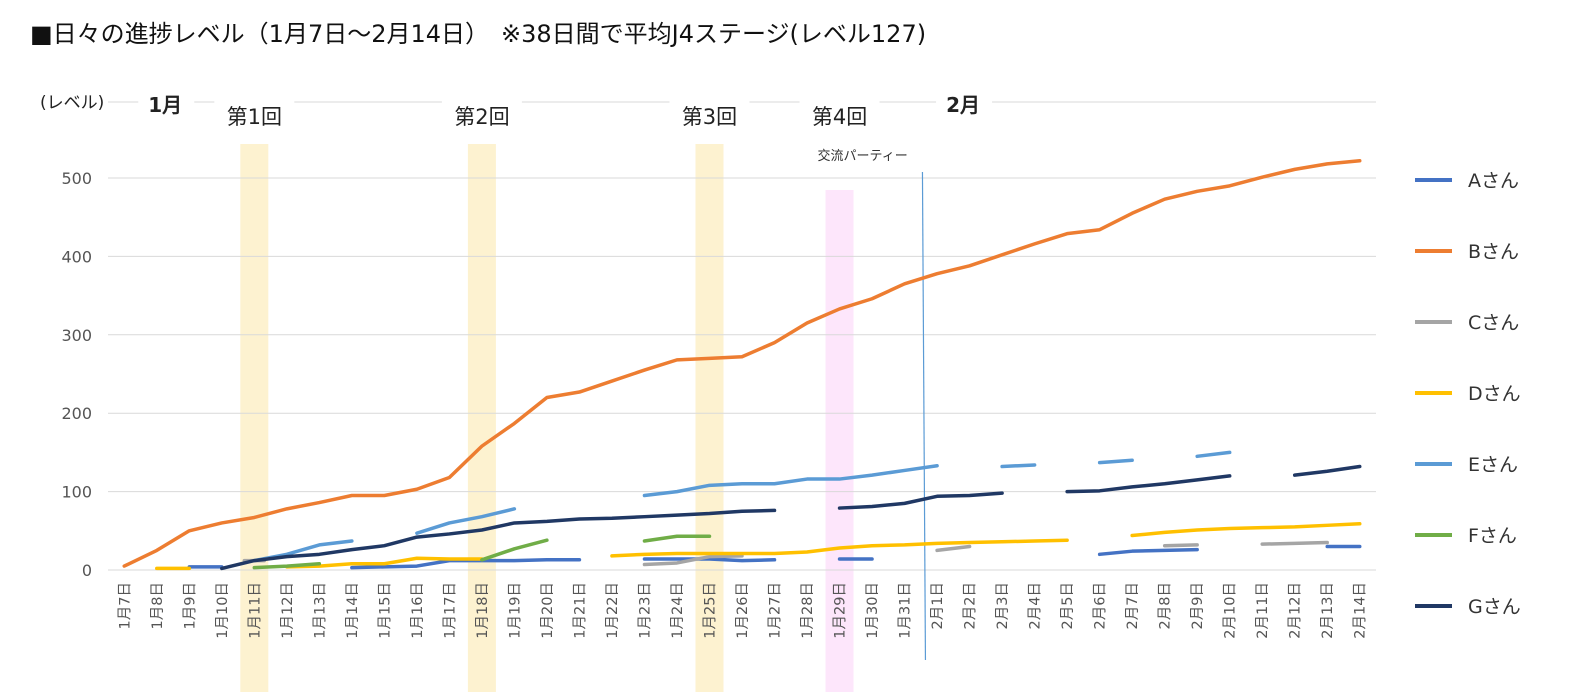 The width and height of the screenshot is (1590, 692). Describe the element at coordinates (87, 570) in the screenshot. I see `y-tick-label: 0` at that location.